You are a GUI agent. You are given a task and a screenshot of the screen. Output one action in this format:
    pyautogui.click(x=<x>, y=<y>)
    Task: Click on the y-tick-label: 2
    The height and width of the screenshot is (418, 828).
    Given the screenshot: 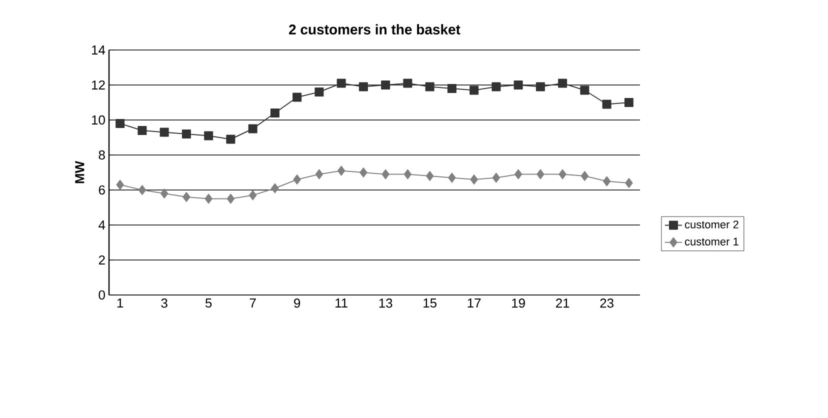 What is the action you would take?
    pyautogui.click(x=101, y=260)
    